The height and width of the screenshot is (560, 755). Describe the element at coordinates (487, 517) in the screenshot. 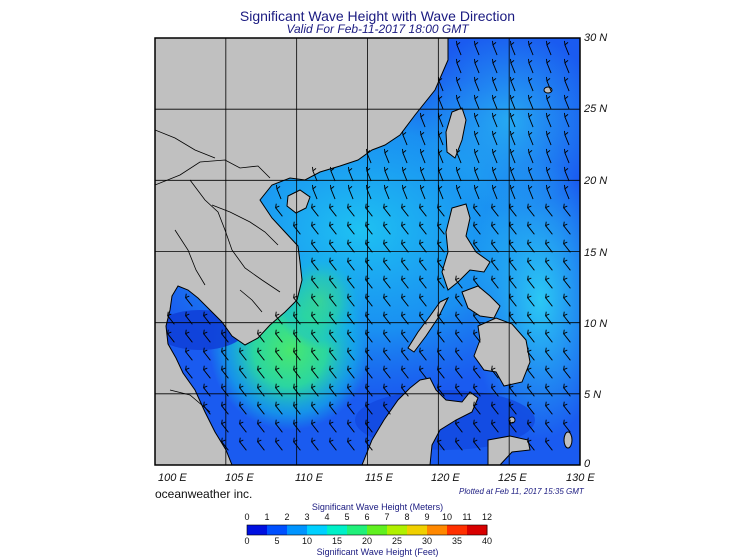

I see `legend-meters-tick: 12` at that location.